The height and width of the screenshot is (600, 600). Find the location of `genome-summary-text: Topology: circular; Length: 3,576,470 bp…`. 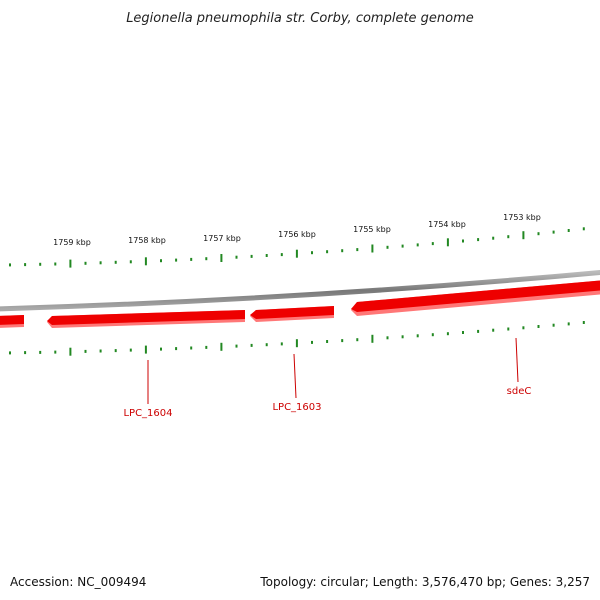

genome-summary-text: Topology: circular; Length: 3,576,470 bp… is located at coordinates (424, 582).